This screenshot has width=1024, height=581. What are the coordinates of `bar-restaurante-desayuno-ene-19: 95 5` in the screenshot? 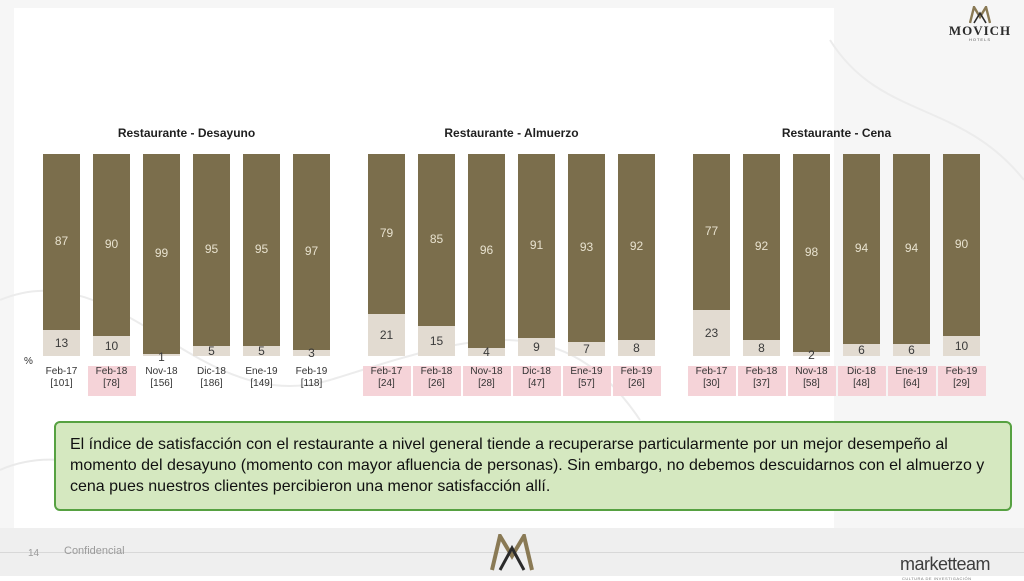 It's located at (261, 256).